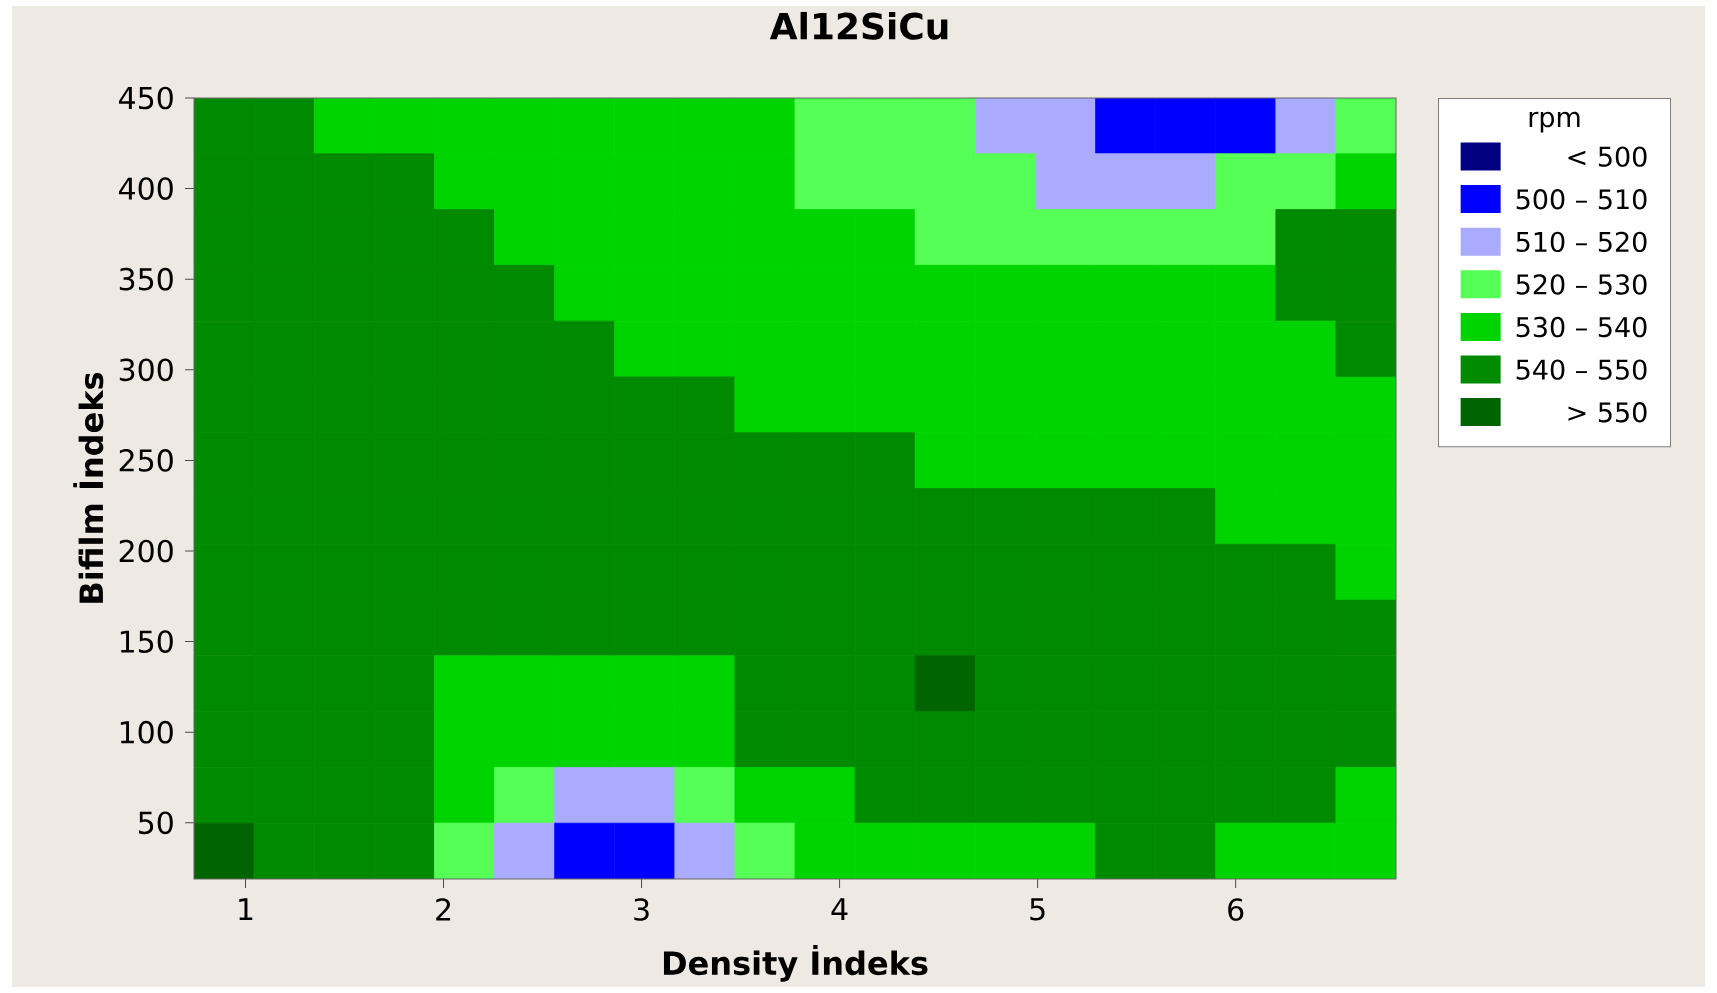 The height and width of the screenshot is (993, 1717). Describe the element at coordinates (146, 279) in the screenshot. I see `y-tick-label: 350` at that location.